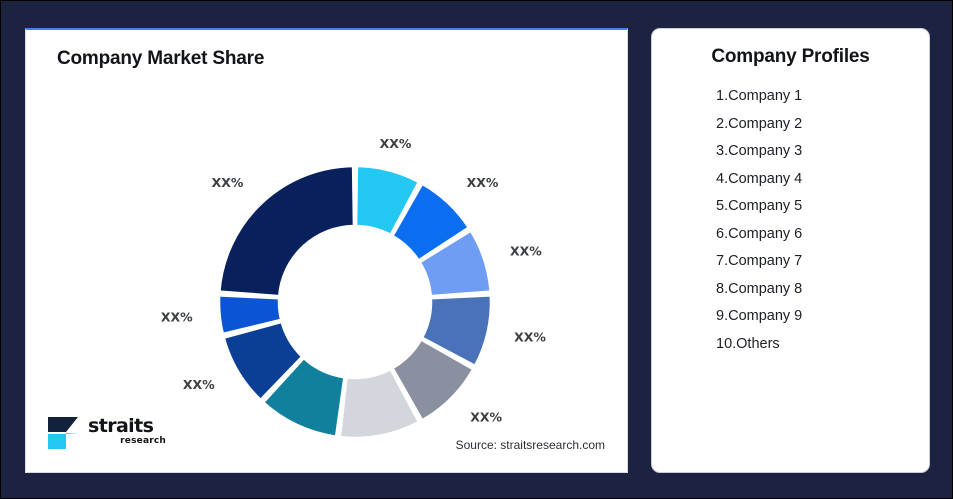 This screenshot has height=499, width=953. Describe the element at coordinates (759, 96) in the screenshot. I see `list-item: 1.Company 1` at that location.